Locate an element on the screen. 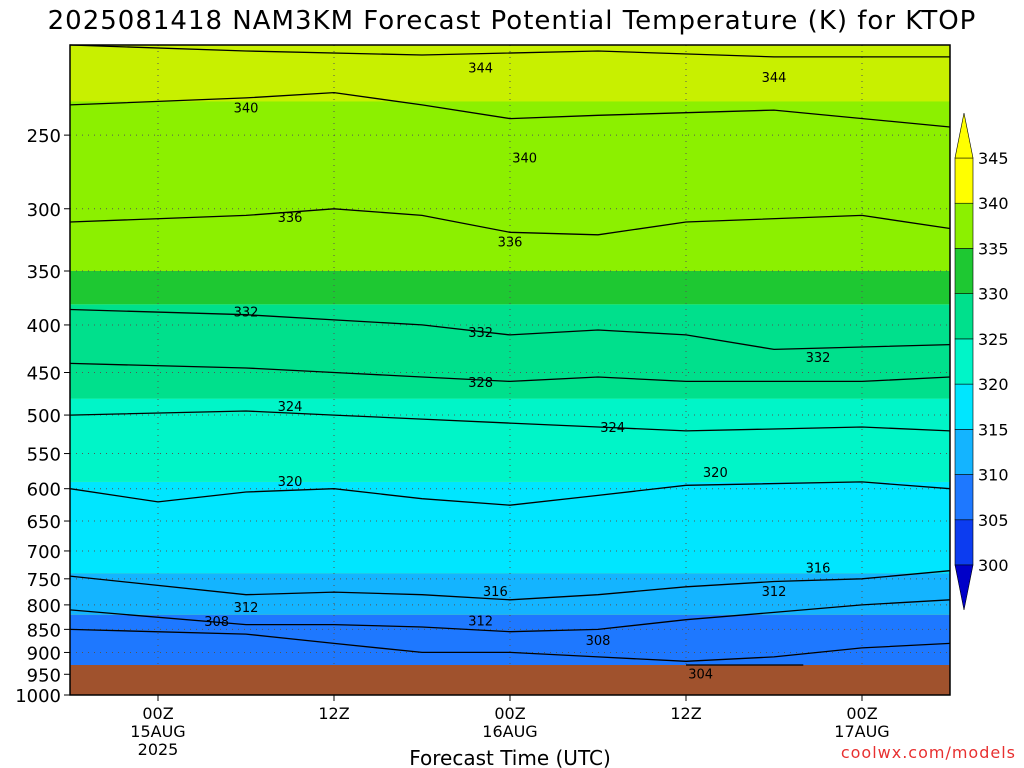 Image resolution: width=1024 pixels, height=768 pixels. y-tick-label-650: 650 is located at coordinates (44, 522).